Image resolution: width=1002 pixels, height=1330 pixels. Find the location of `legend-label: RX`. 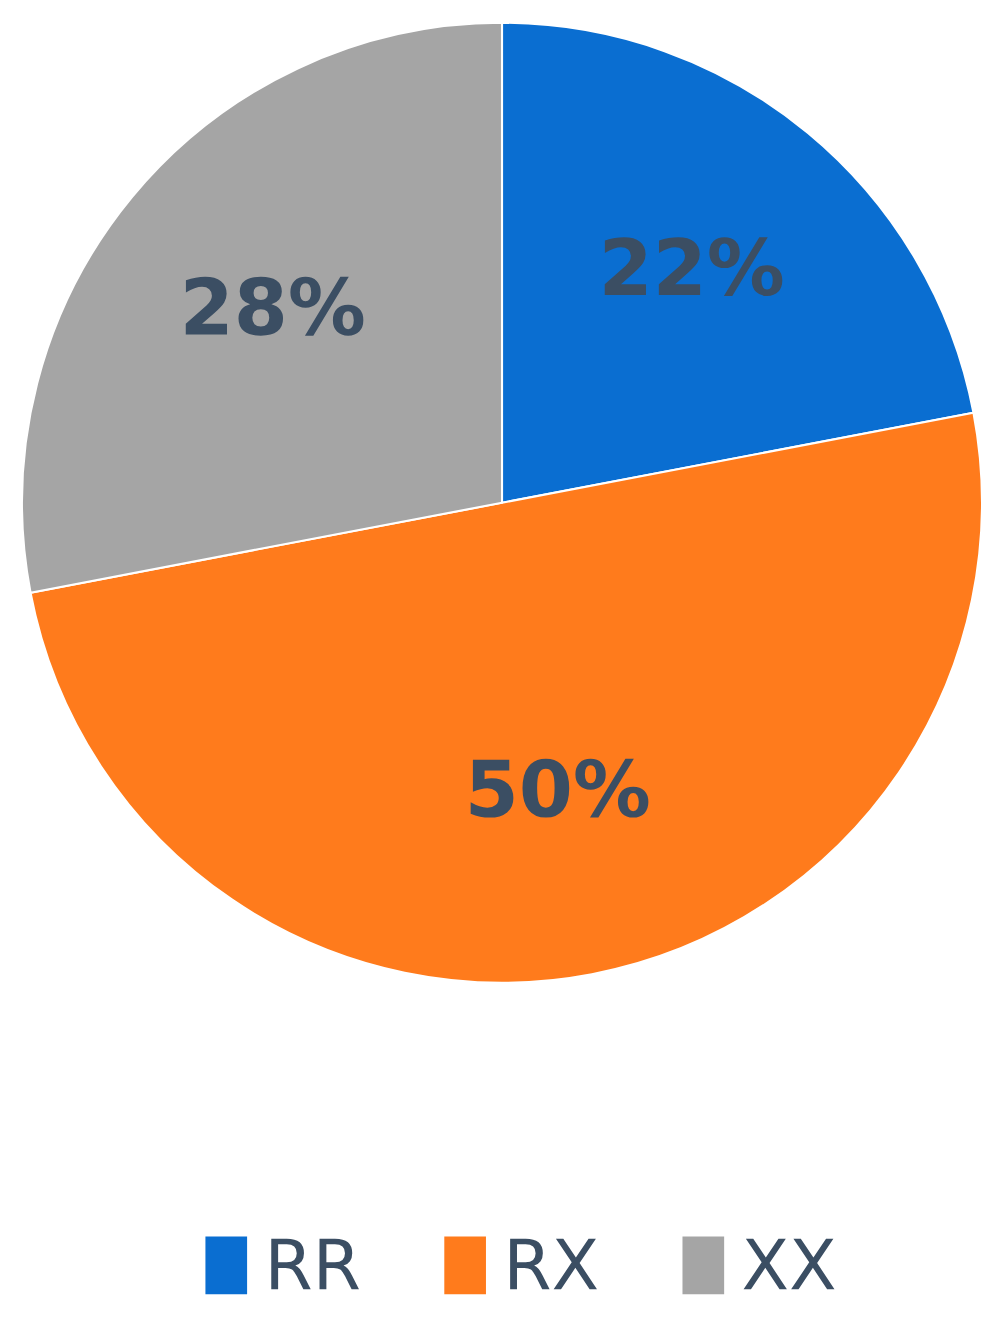

legend-label: RX is located at coordinates (553, 1264).